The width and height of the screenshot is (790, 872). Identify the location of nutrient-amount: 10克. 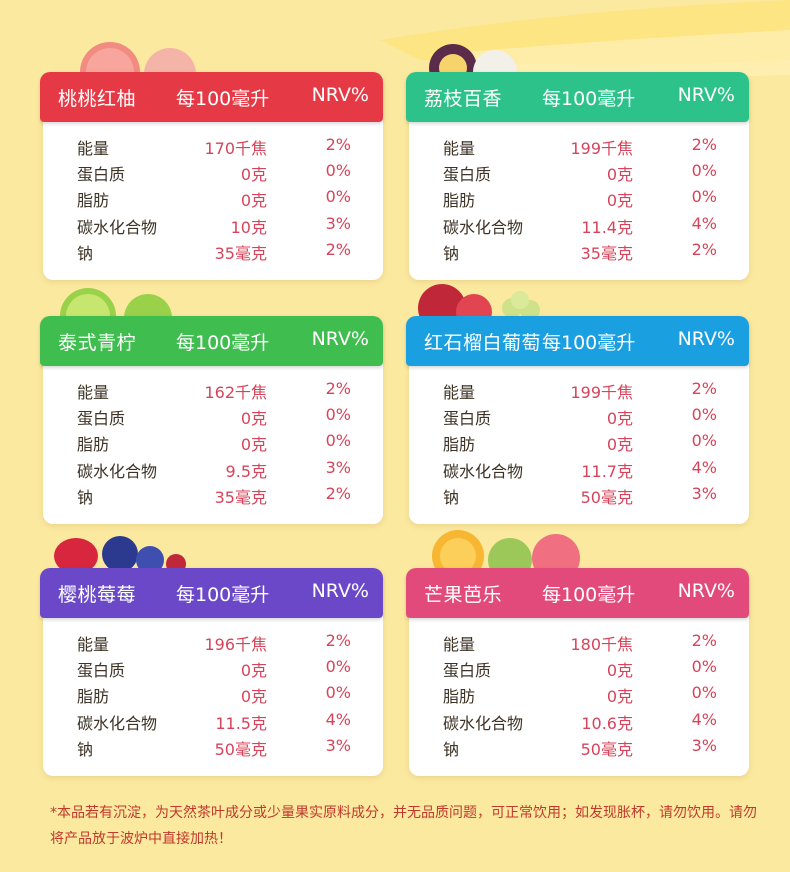
(248, 227).